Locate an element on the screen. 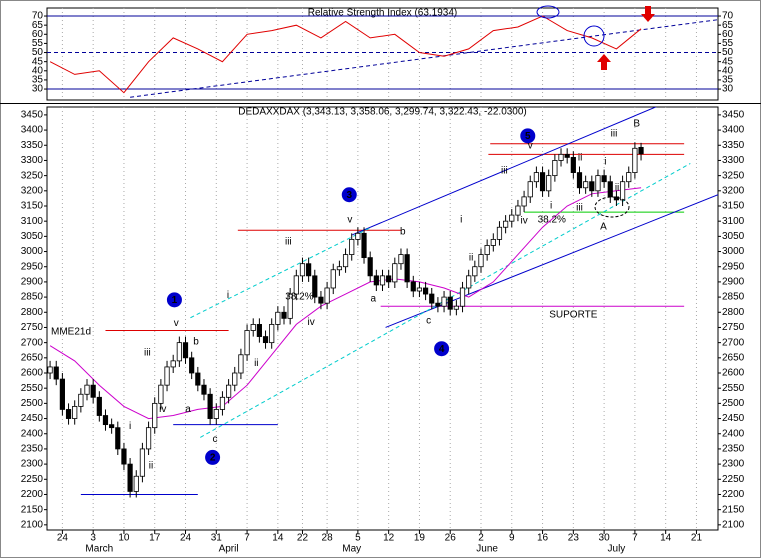 This screenshot has width=761, height=558. y-tick-label: 35 is located at coordinates (38, 80).